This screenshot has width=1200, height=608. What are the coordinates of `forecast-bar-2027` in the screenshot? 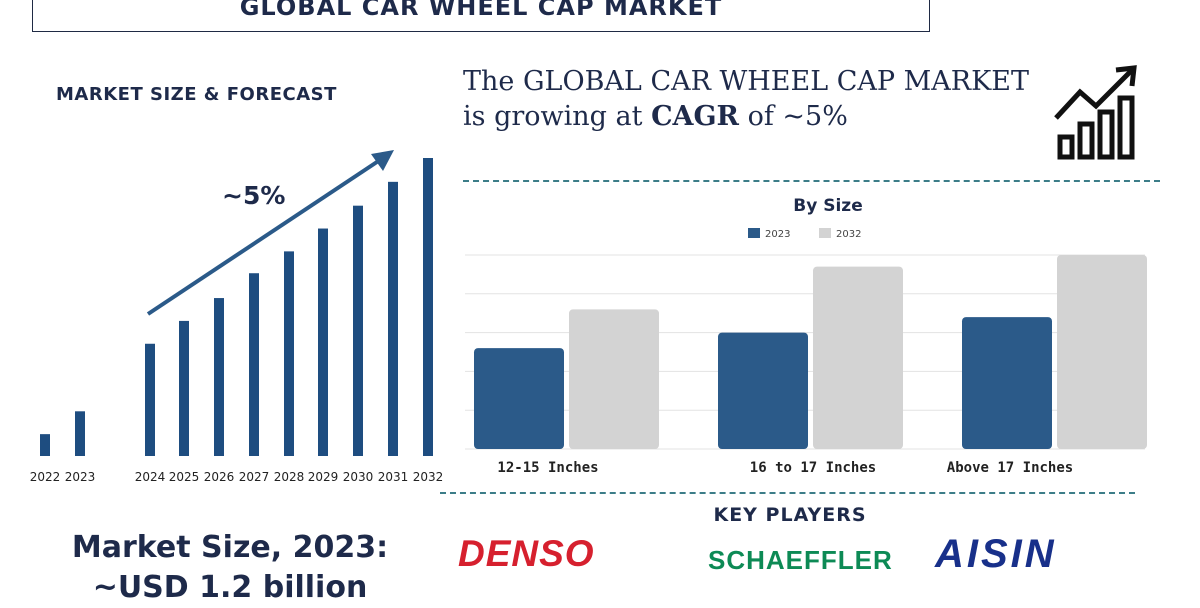 It's located at (254, 364).